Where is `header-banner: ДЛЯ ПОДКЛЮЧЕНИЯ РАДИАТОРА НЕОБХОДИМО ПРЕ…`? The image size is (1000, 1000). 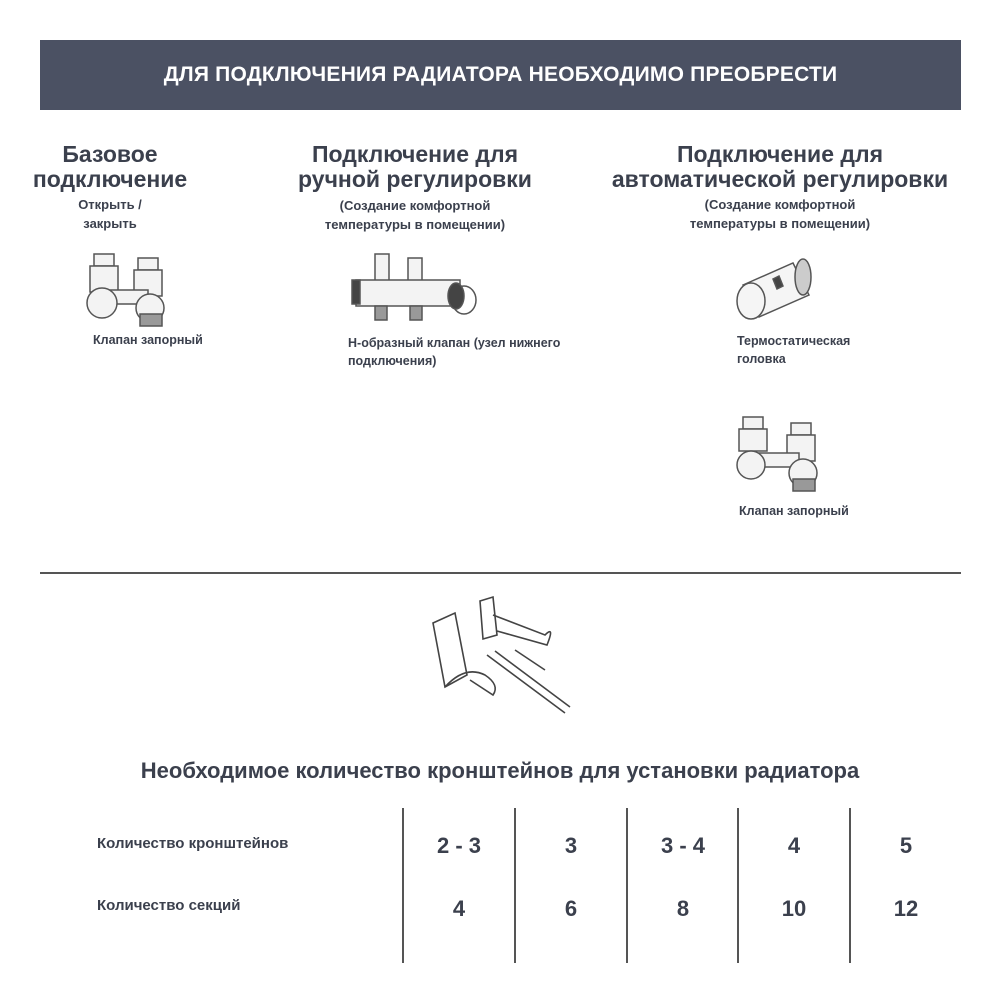 header-banner: ДЛЯ ПОДКЛЮЧЕНИЯ РАДИАТОРА НЕОБХОДИМО ПРЕ… is located at coordinates (500, 75).